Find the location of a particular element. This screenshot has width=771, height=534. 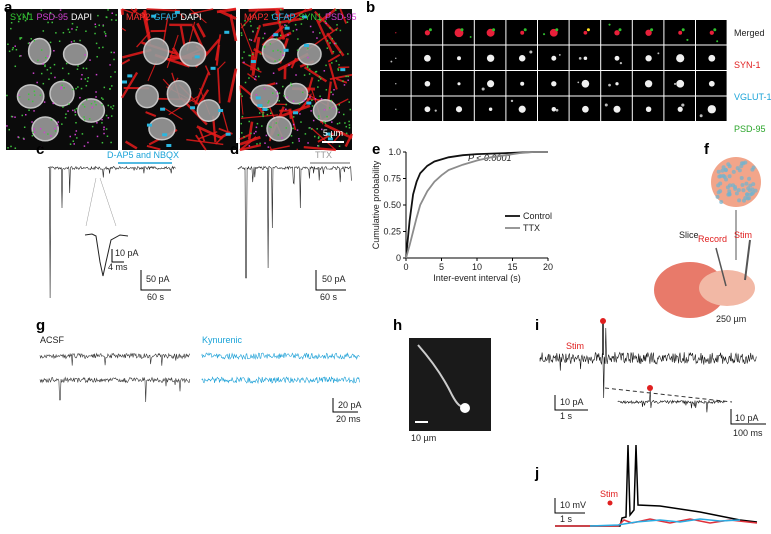

stain: DAPI is located at coordinates (81, 17).